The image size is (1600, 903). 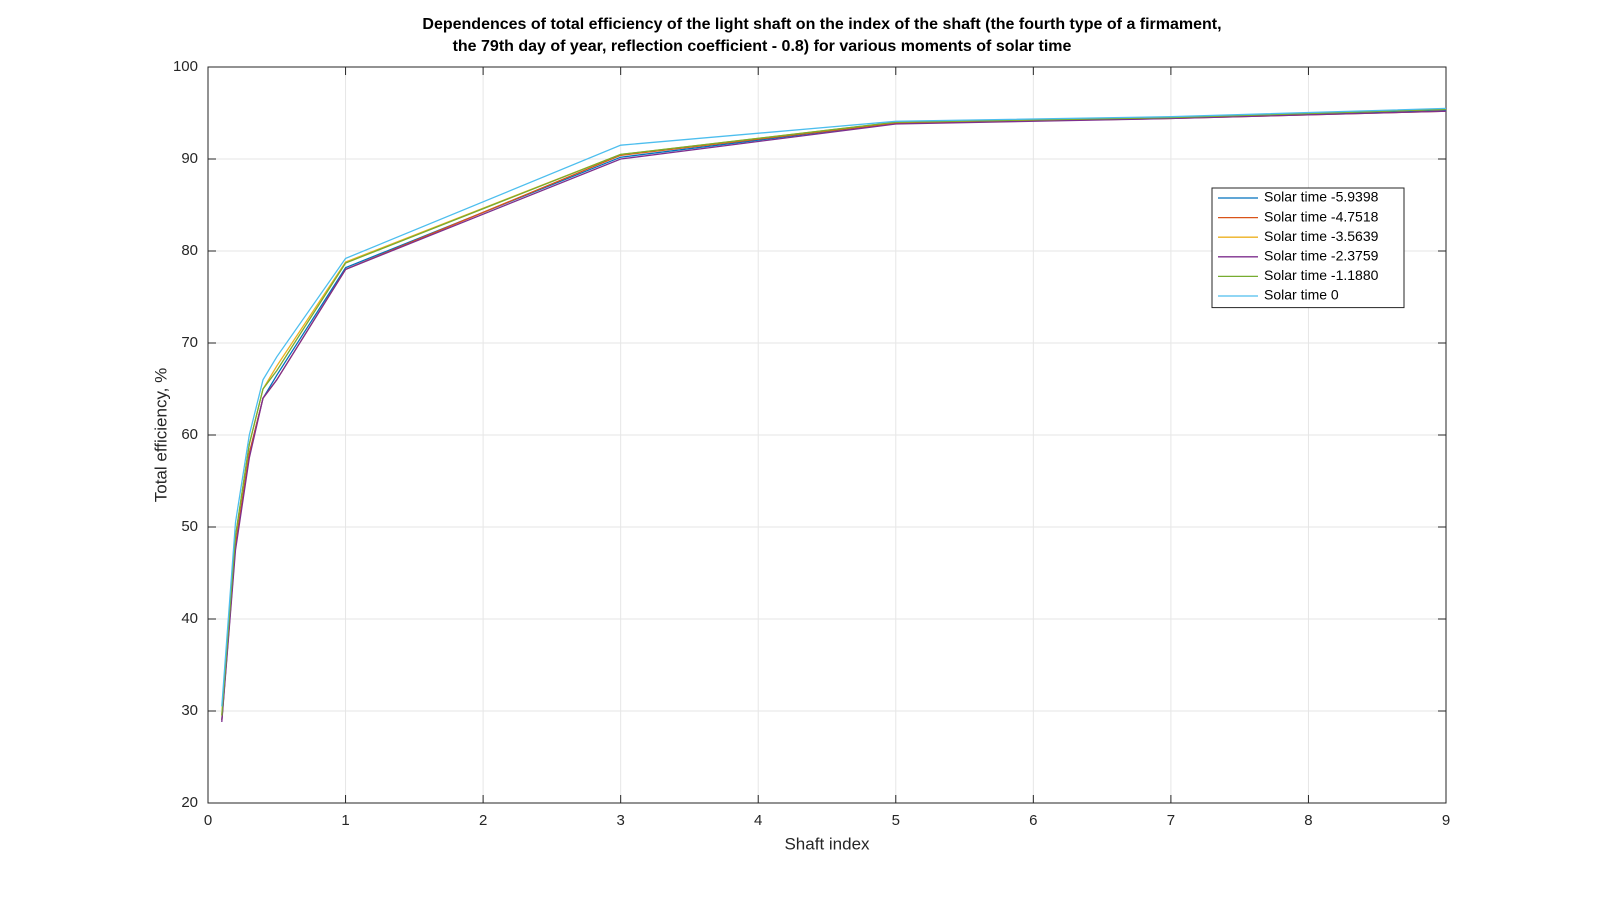 I want to click on x-tick-label: 1, so click(x=345, y=820).